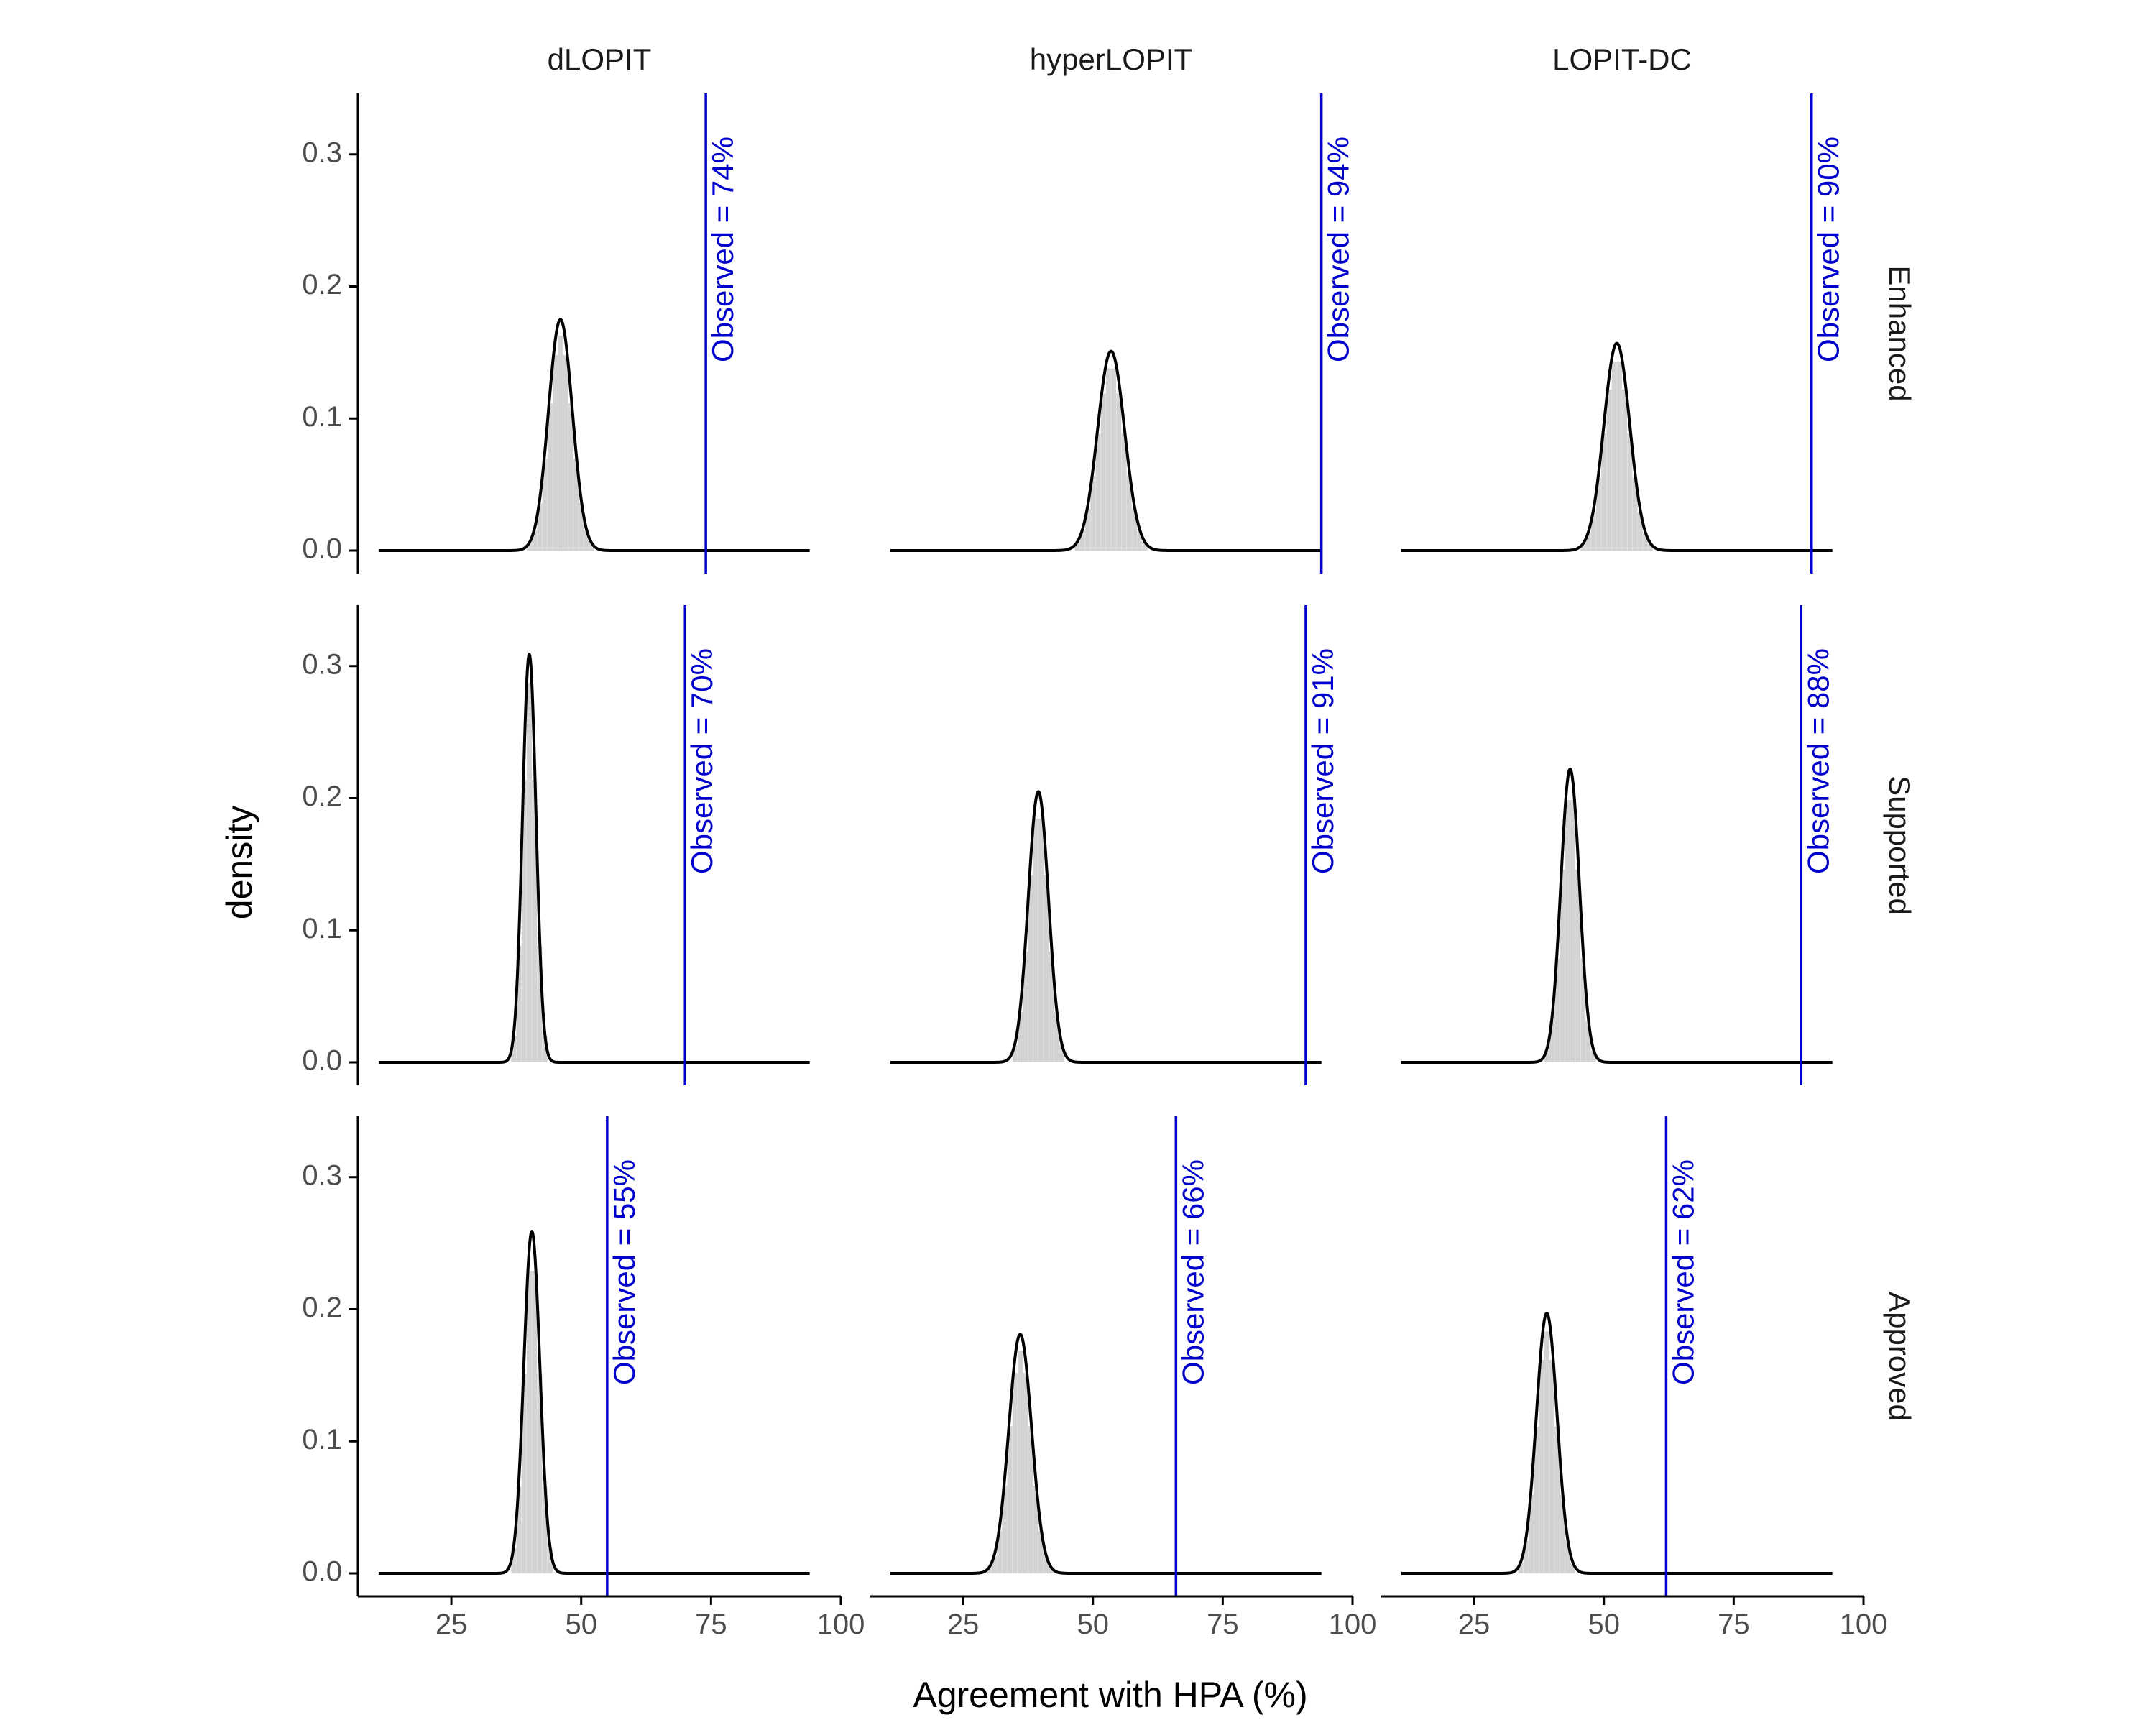 Image resolution: width=2156 pixels, height=1725 pixels. What do you see at coordinates (1093, 1624) in the screenshot?
I see `x-tick-label: 50` at bounding box center [1093, 1624].